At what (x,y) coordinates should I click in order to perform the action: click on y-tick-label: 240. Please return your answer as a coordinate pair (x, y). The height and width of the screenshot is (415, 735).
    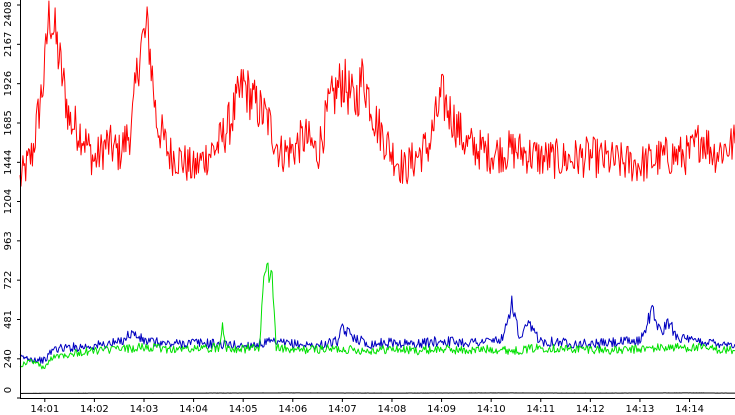
    Looking at the image, I should click on (8, 358).